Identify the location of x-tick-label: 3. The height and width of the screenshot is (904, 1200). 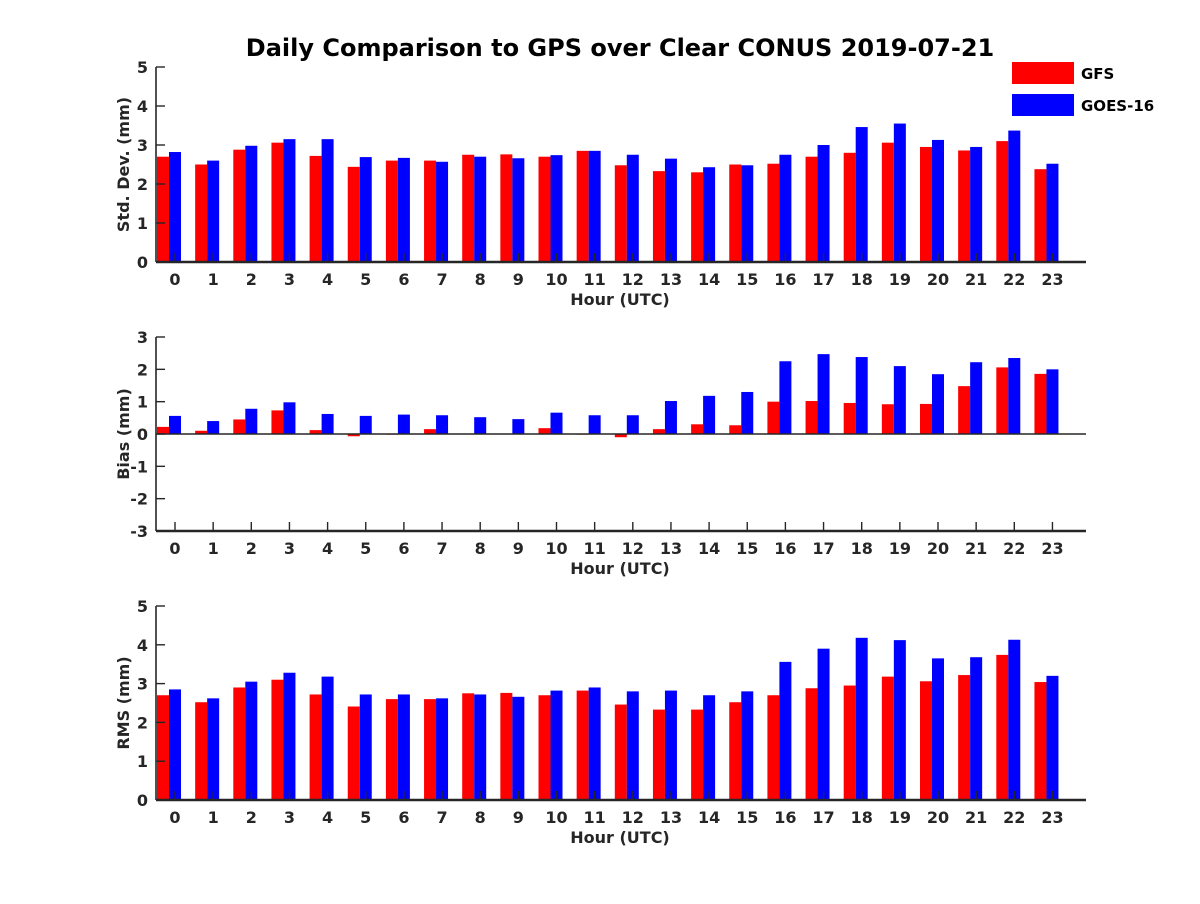
(289, 279).